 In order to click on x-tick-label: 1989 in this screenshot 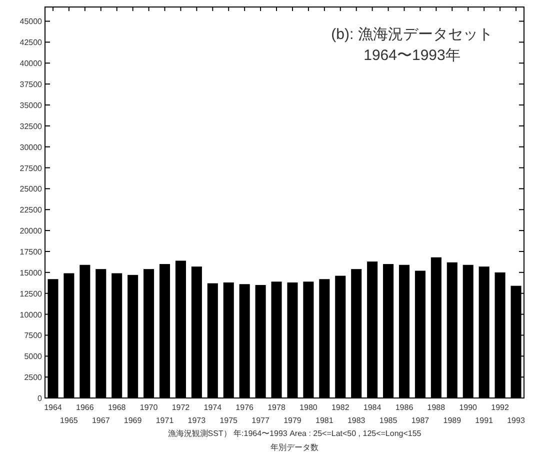, I will do `click(452, 420)`.